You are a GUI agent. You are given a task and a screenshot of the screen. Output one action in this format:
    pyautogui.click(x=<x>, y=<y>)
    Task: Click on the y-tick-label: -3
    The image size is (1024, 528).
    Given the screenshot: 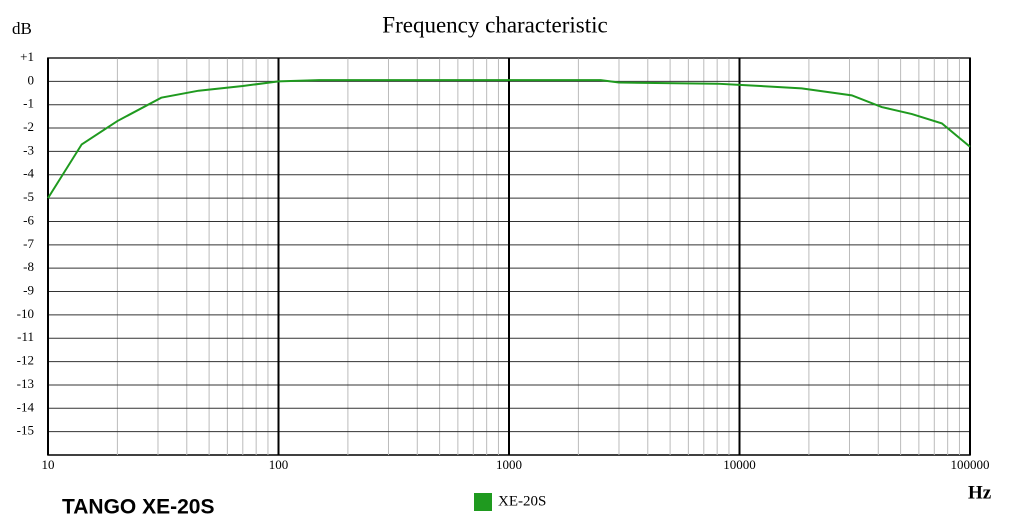 What is the action you would take?
    pyautogui.click(x=28, y=149)
    